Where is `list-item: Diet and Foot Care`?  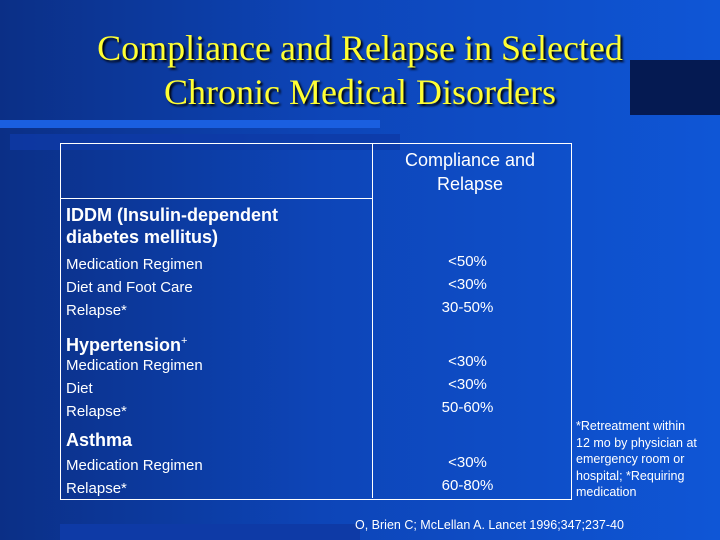
list-item: Diet and Foot Care is located at coordinates (129, 287).